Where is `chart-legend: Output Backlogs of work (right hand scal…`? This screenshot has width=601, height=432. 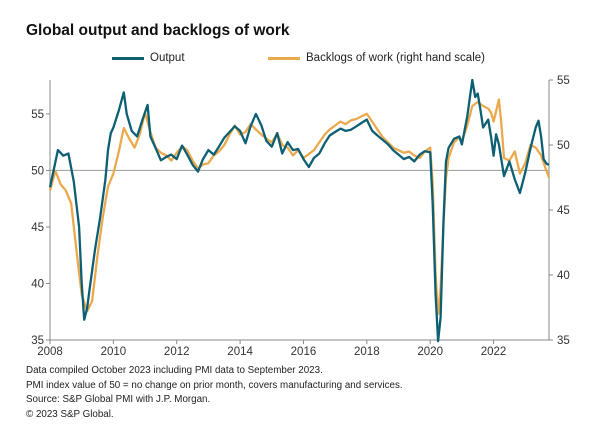 chart-legend: Output Backlogs of work (right hand scal… is located at coordinates (300, 61).